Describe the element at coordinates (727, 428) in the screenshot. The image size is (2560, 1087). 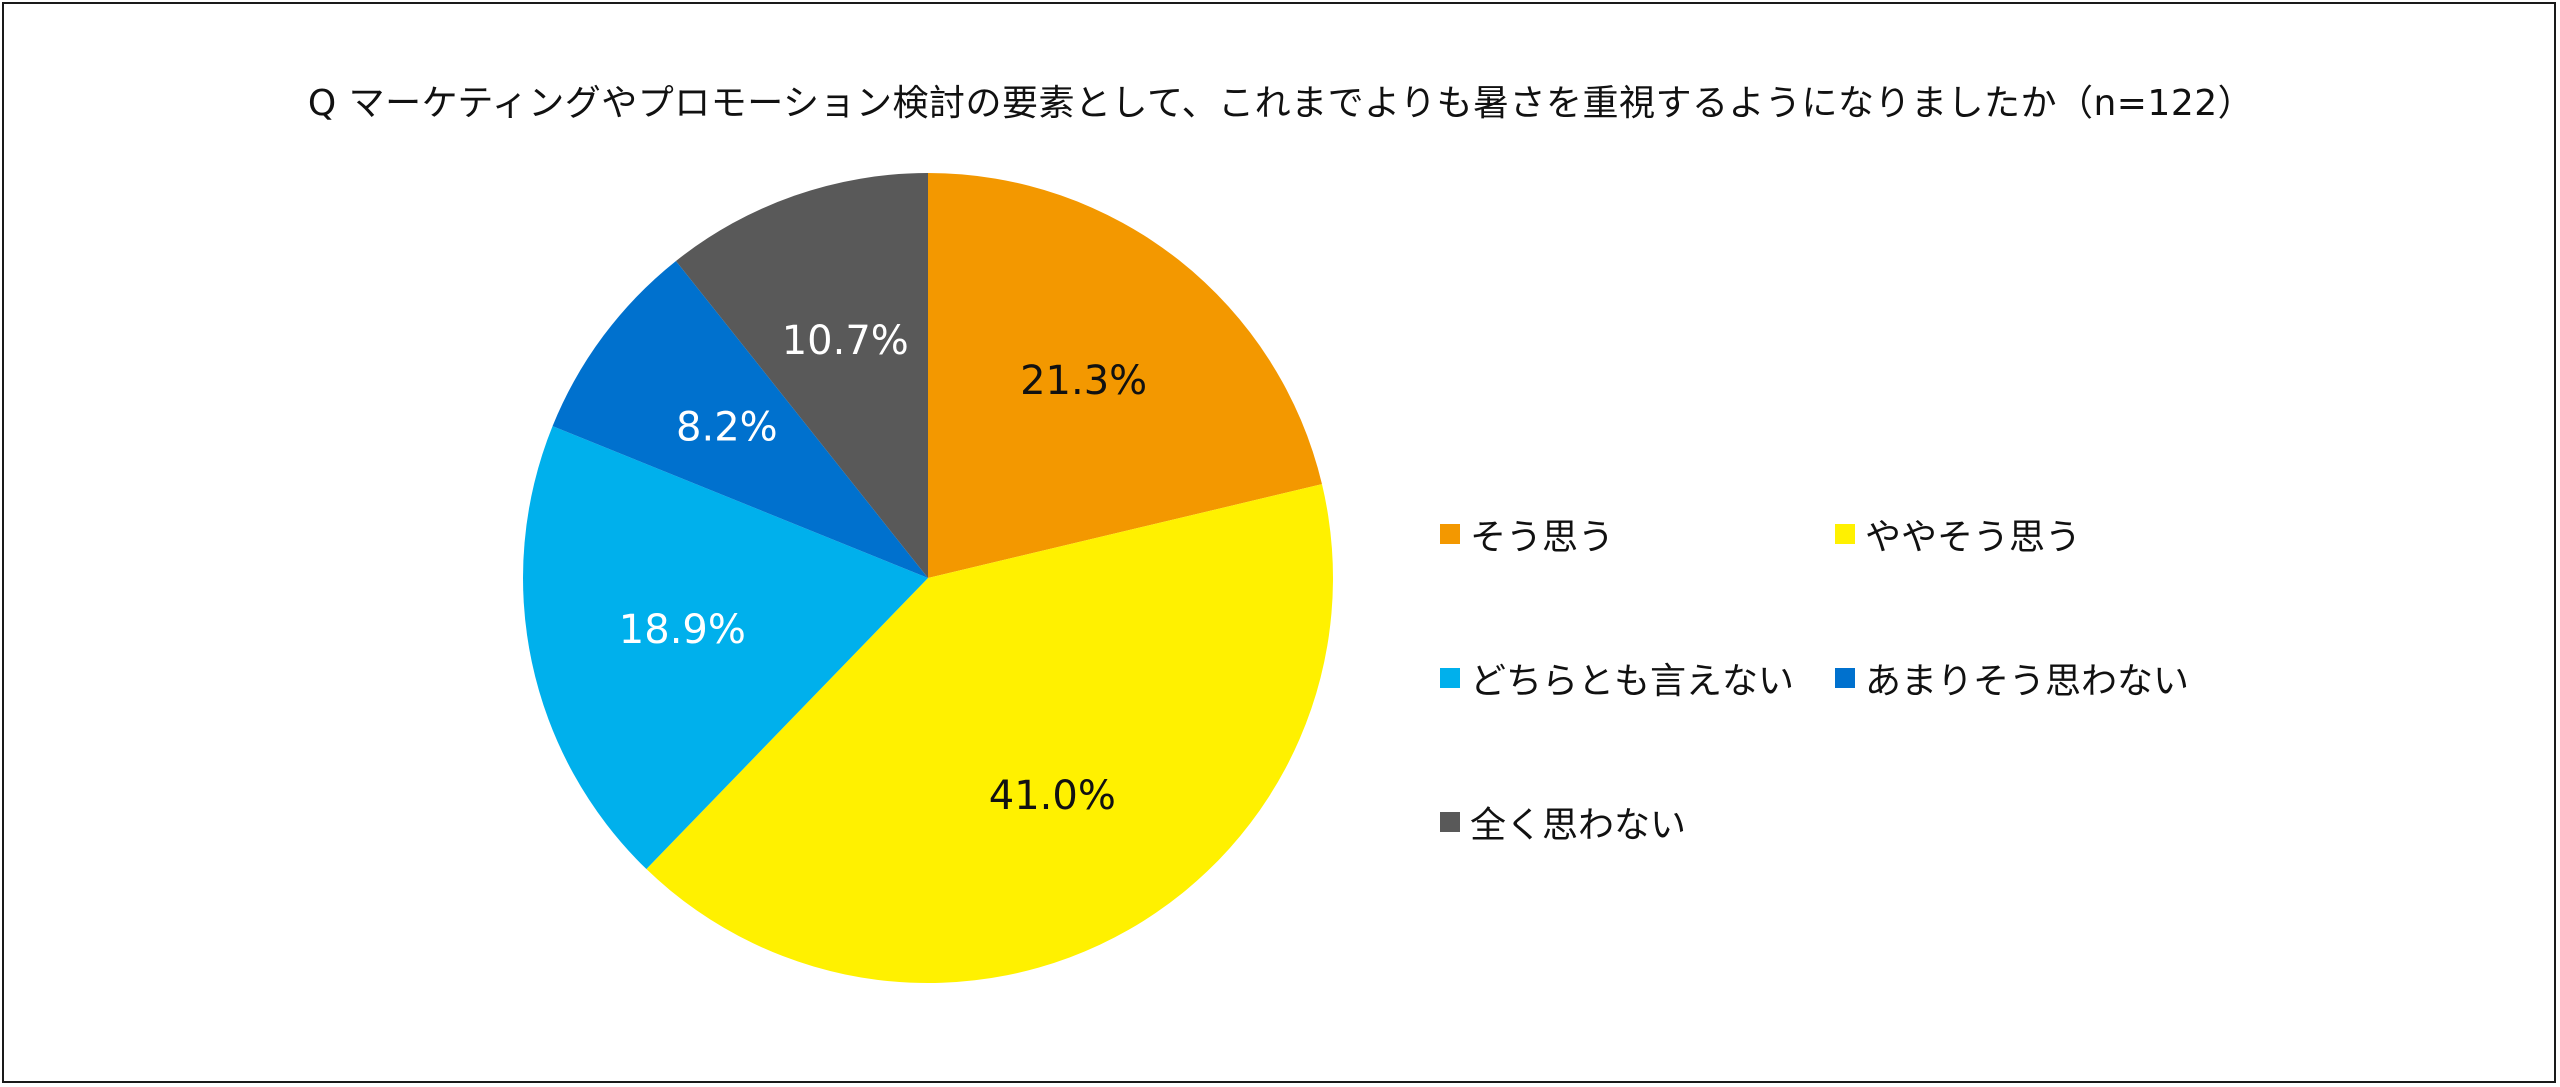
I see `pie-slice-label-3: 8.2%` at that location.